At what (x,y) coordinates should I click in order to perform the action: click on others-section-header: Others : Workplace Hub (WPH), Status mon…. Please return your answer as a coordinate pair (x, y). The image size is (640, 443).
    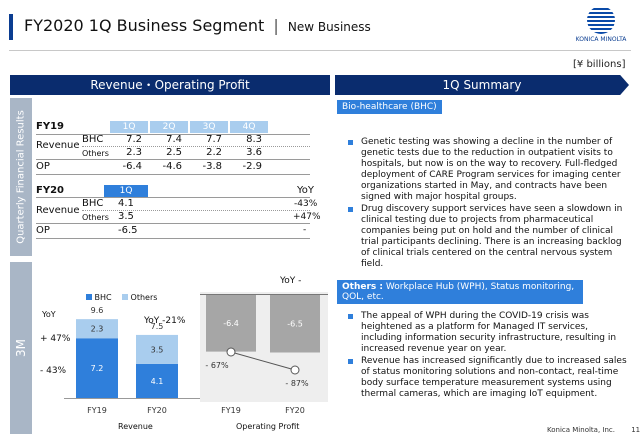
    Looking at the image, I should click on (460, 292).